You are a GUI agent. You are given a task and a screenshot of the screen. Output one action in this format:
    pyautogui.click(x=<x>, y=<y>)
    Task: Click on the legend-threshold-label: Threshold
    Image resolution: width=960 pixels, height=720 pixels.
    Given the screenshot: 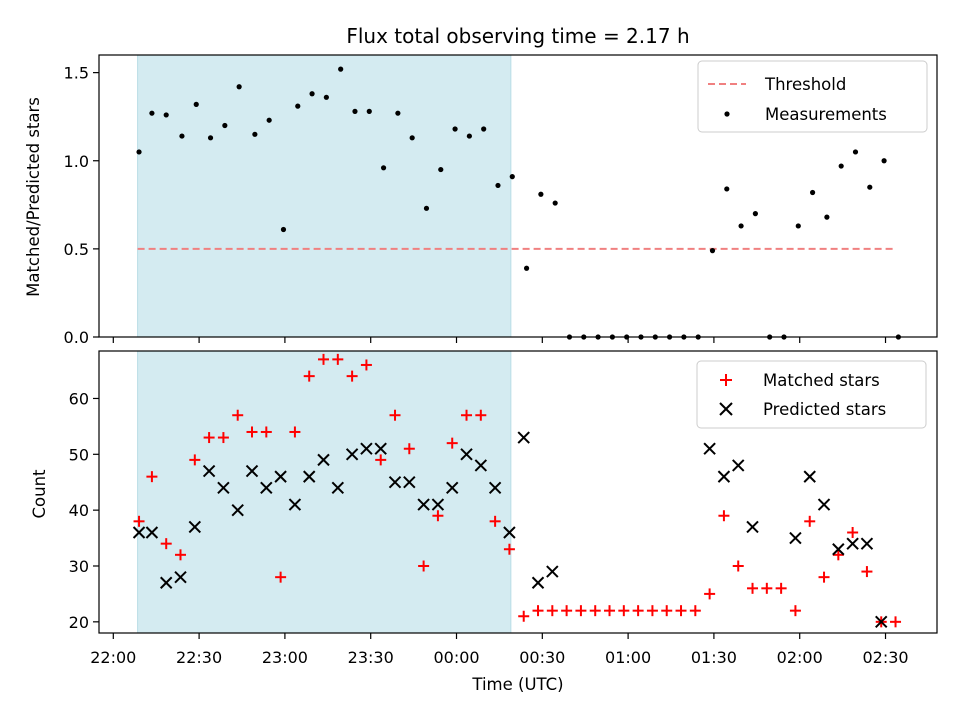 What is the action you would take?
    pyautogui.click(x=805, y=84)
    